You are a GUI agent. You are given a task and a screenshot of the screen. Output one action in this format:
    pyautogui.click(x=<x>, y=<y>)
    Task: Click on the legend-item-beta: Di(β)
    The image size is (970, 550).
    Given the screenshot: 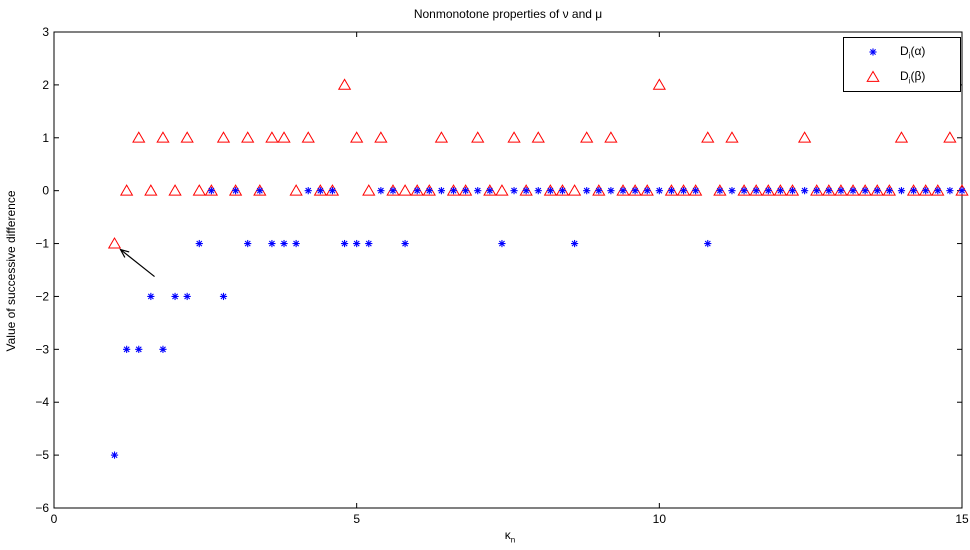 What is the action you would take?
    pyautogui.click(x=902, y=77)
    